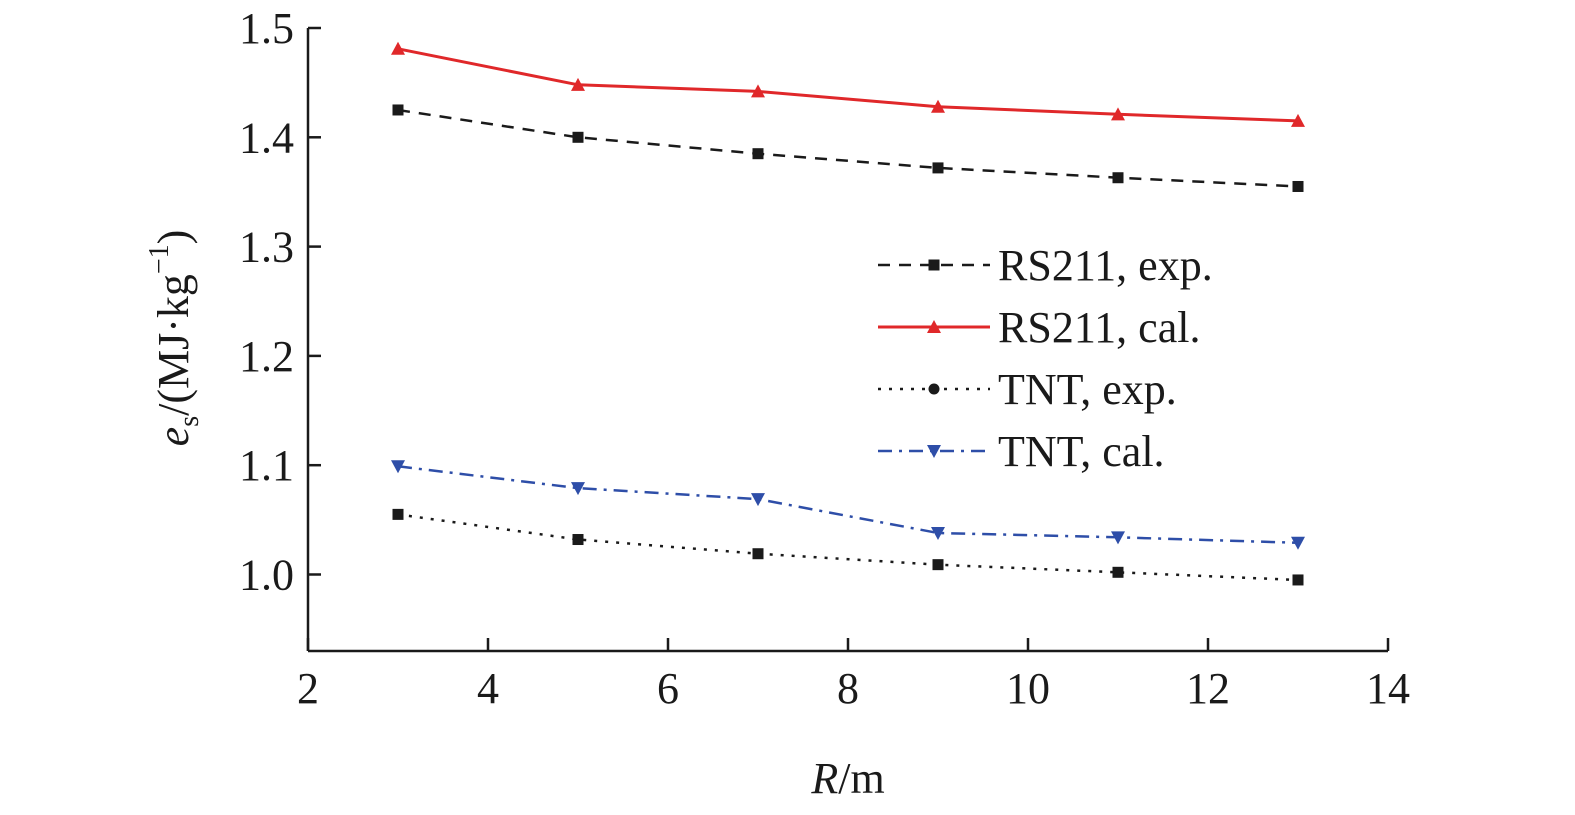 The width and height of the screenshot is (1575, 815). I want to click on x-tick-label: 4, so click(488, 688).